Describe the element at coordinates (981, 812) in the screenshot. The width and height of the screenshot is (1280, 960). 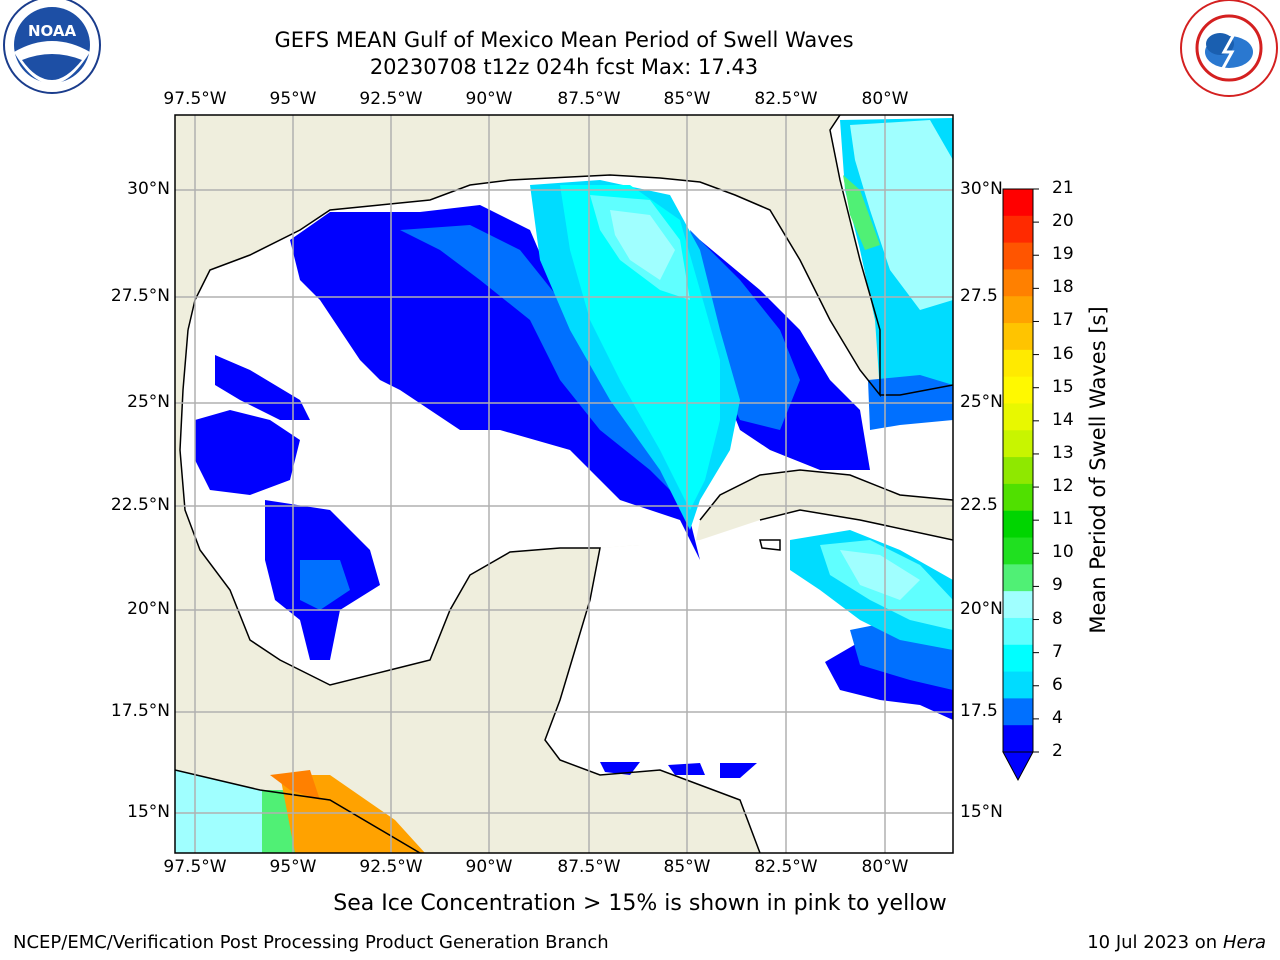
I see `lat-tick-right: 15°N` at that location.